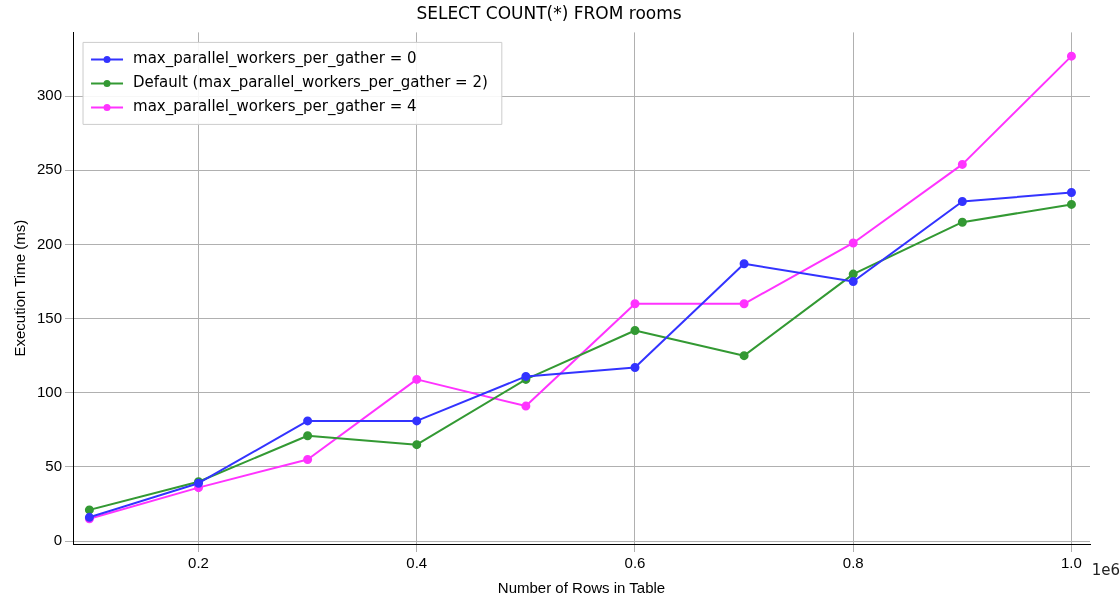 This screenshot has height=606, width=1120. I want to click on x-tick-label: 0.4, so click(417, 563).